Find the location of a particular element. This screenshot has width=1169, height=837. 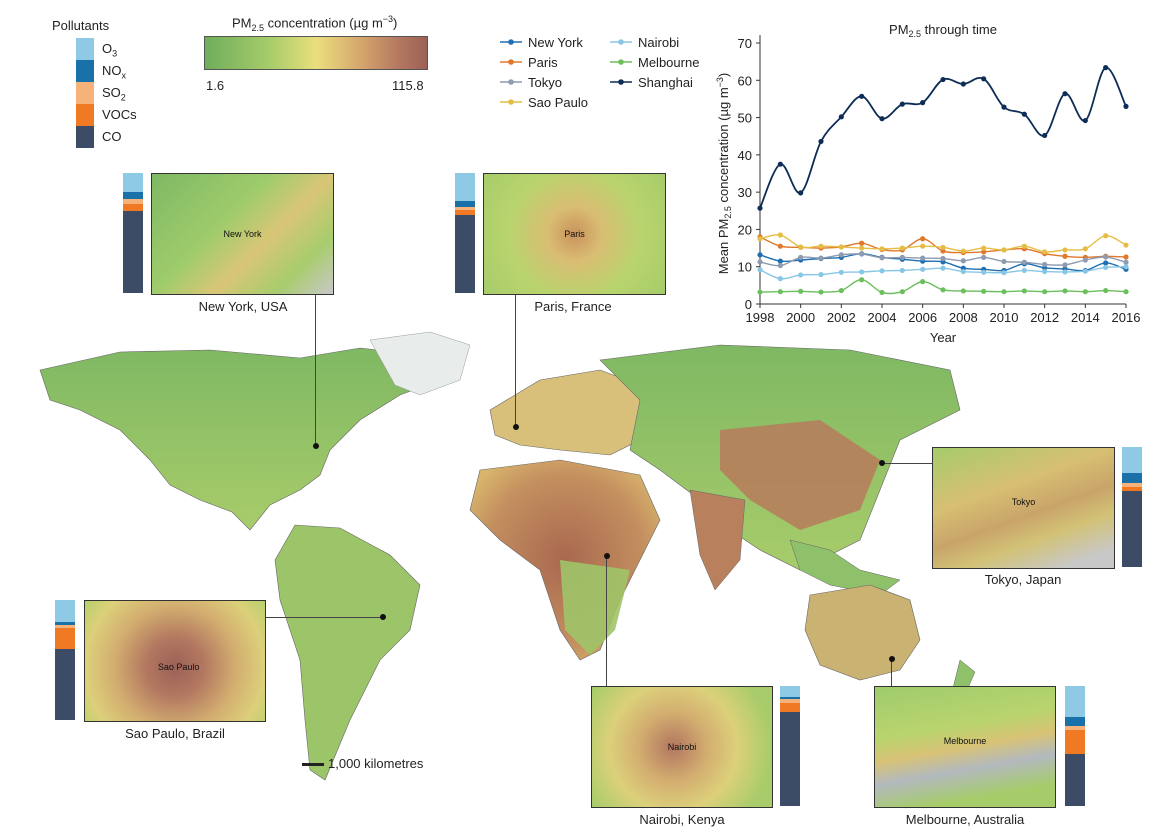

pollutant-legend-title: Pollutants is located at coordinates (81, 25).